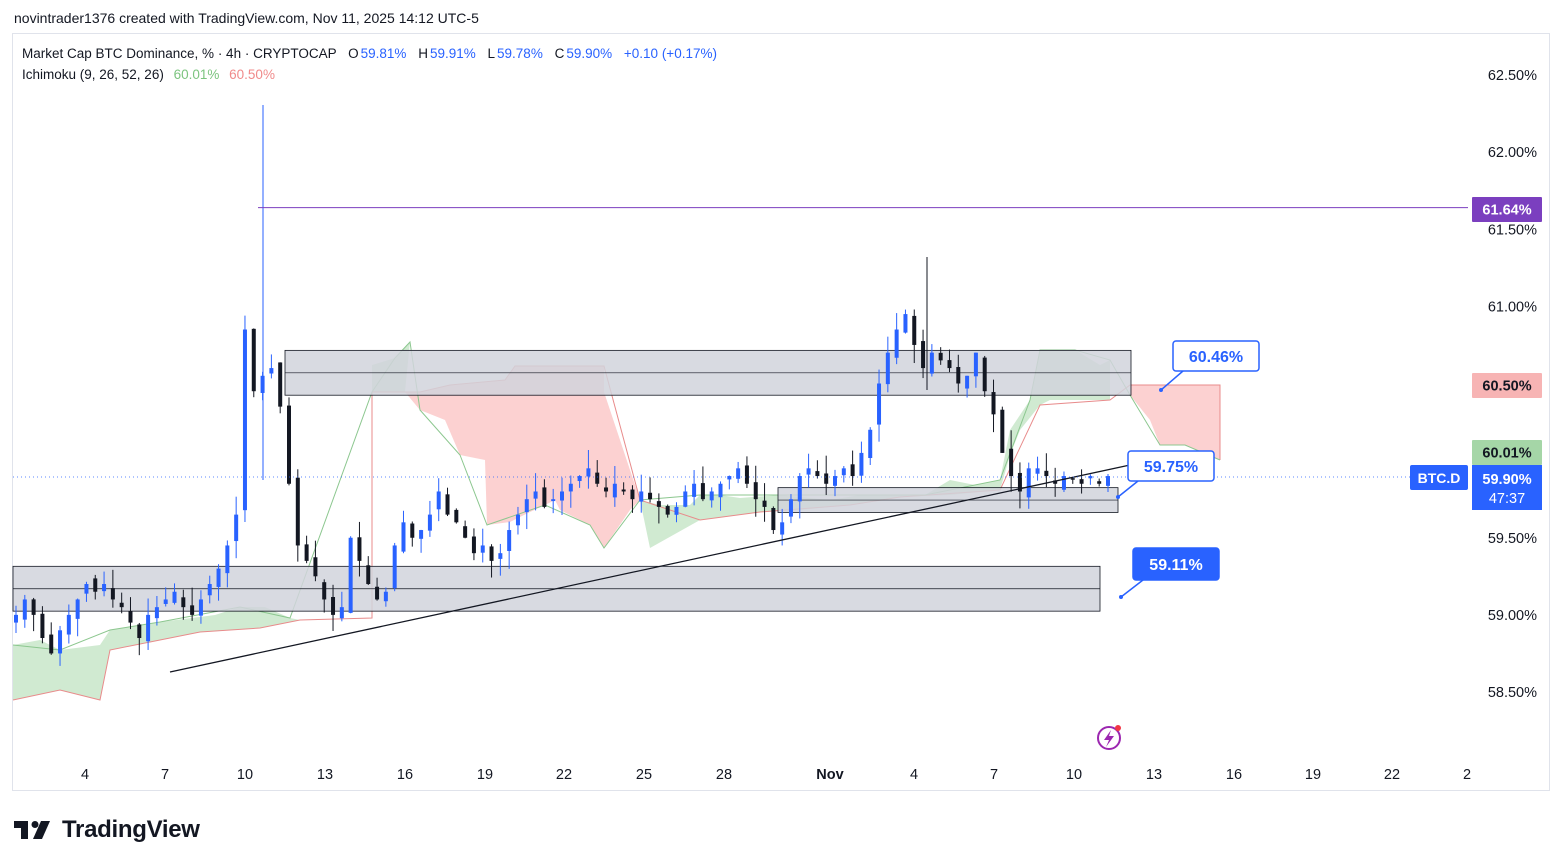  What do you see at coordinates (1128, 489) in the screenshot?
I see `callout-middle-pointer` at bounding box center [1128, 489].